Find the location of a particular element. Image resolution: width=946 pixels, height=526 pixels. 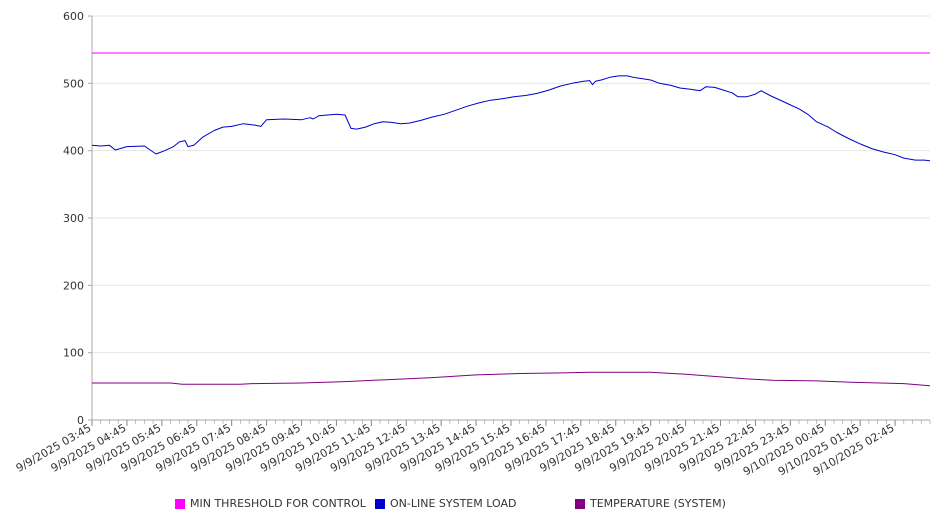

legend-label-min-threshold: MIN THRESHOLD FOR CONTROL is located at coordinates (278, 503).